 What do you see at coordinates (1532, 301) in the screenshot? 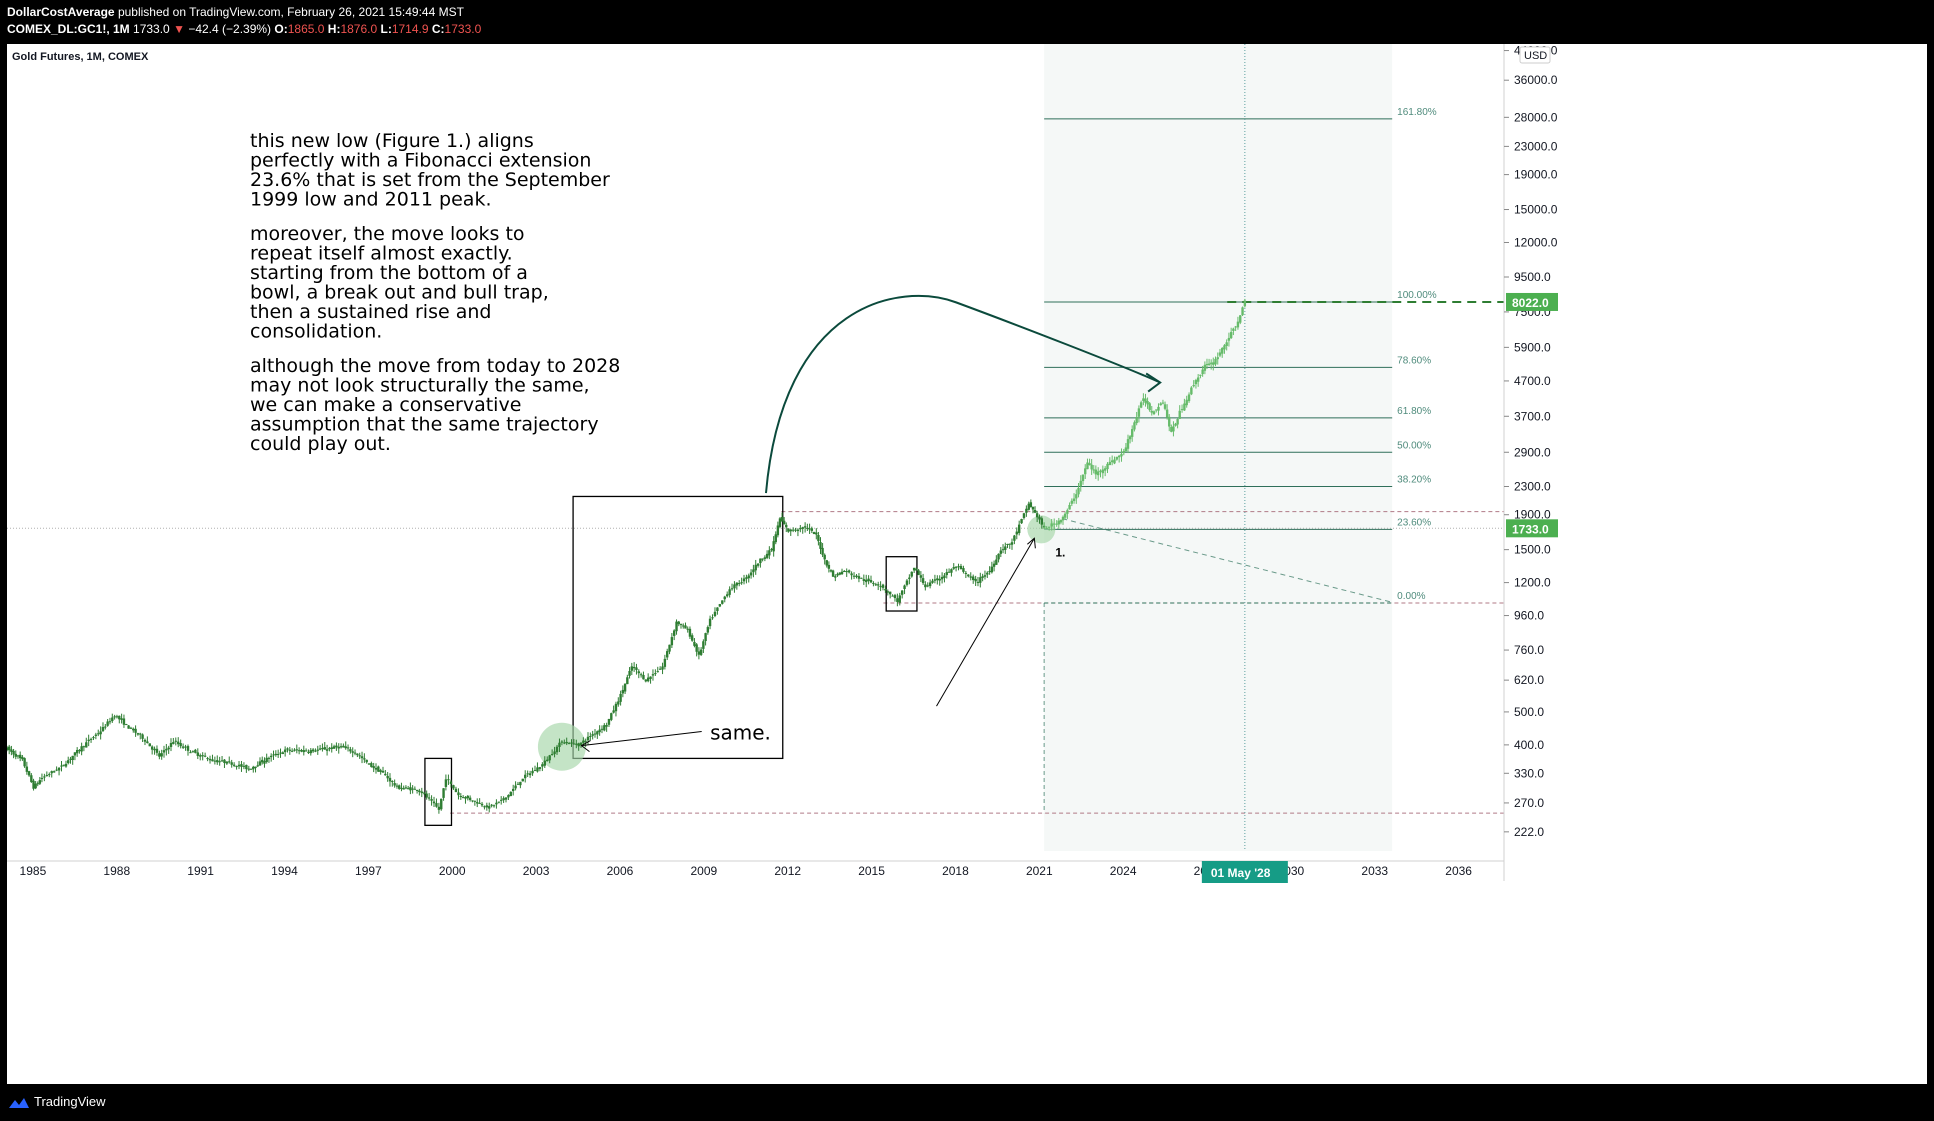
I see `target-price-badge` at bounding box center [1532, 301].